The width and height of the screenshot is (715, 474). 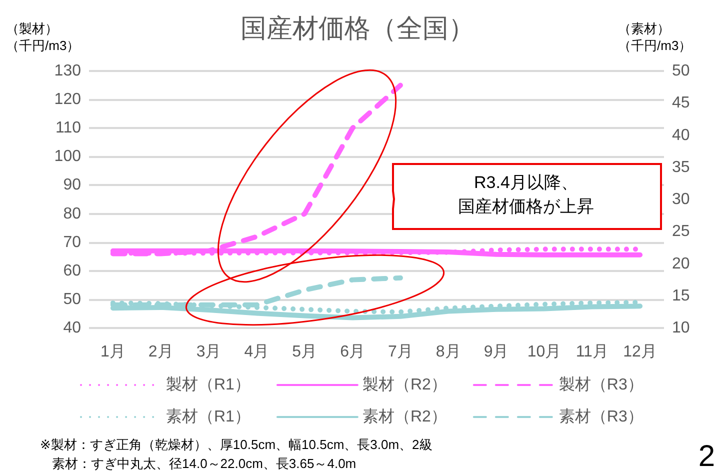 I want to click on legend-label: 製材（R3）, so click(x=601, y=385).